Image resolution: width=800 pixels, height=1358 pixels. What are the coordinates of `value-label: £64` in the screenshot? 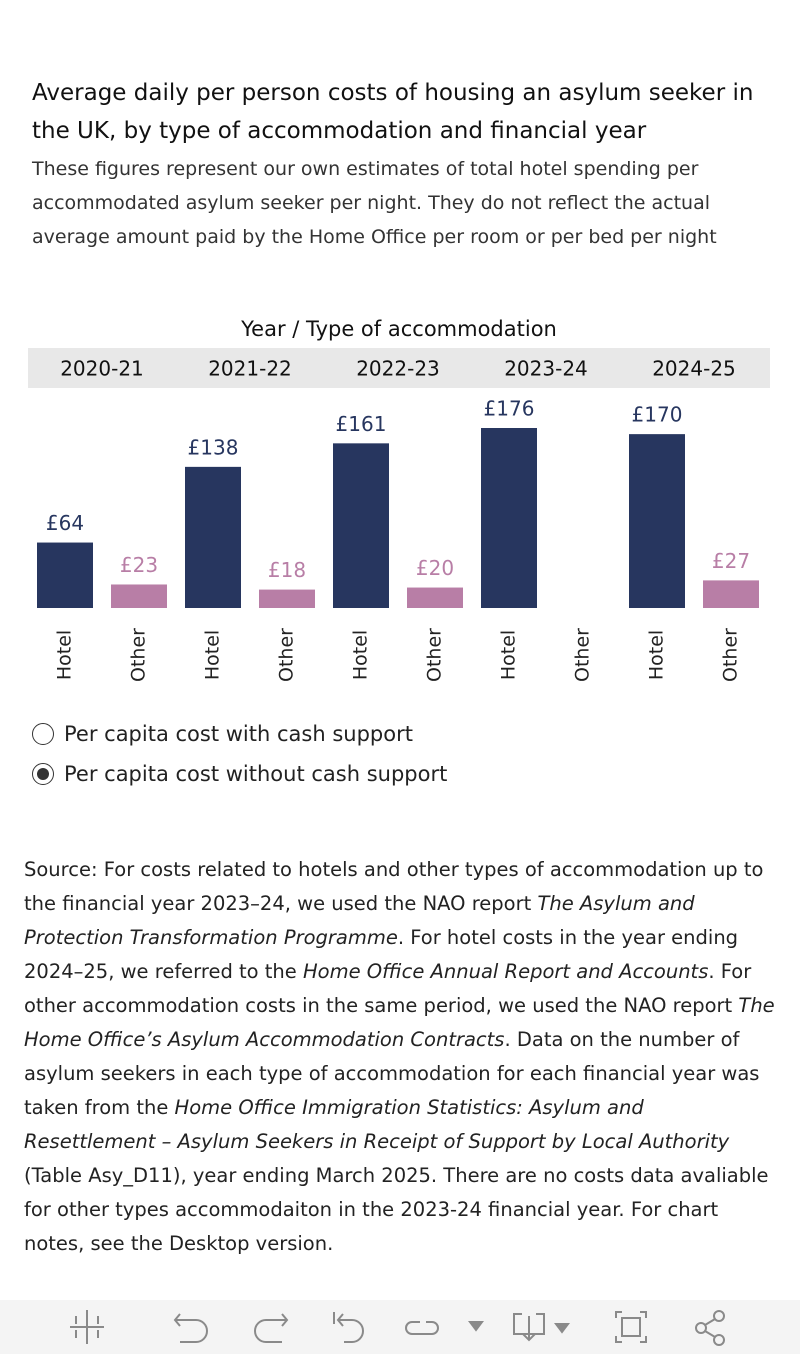 It's located at (65, 523).